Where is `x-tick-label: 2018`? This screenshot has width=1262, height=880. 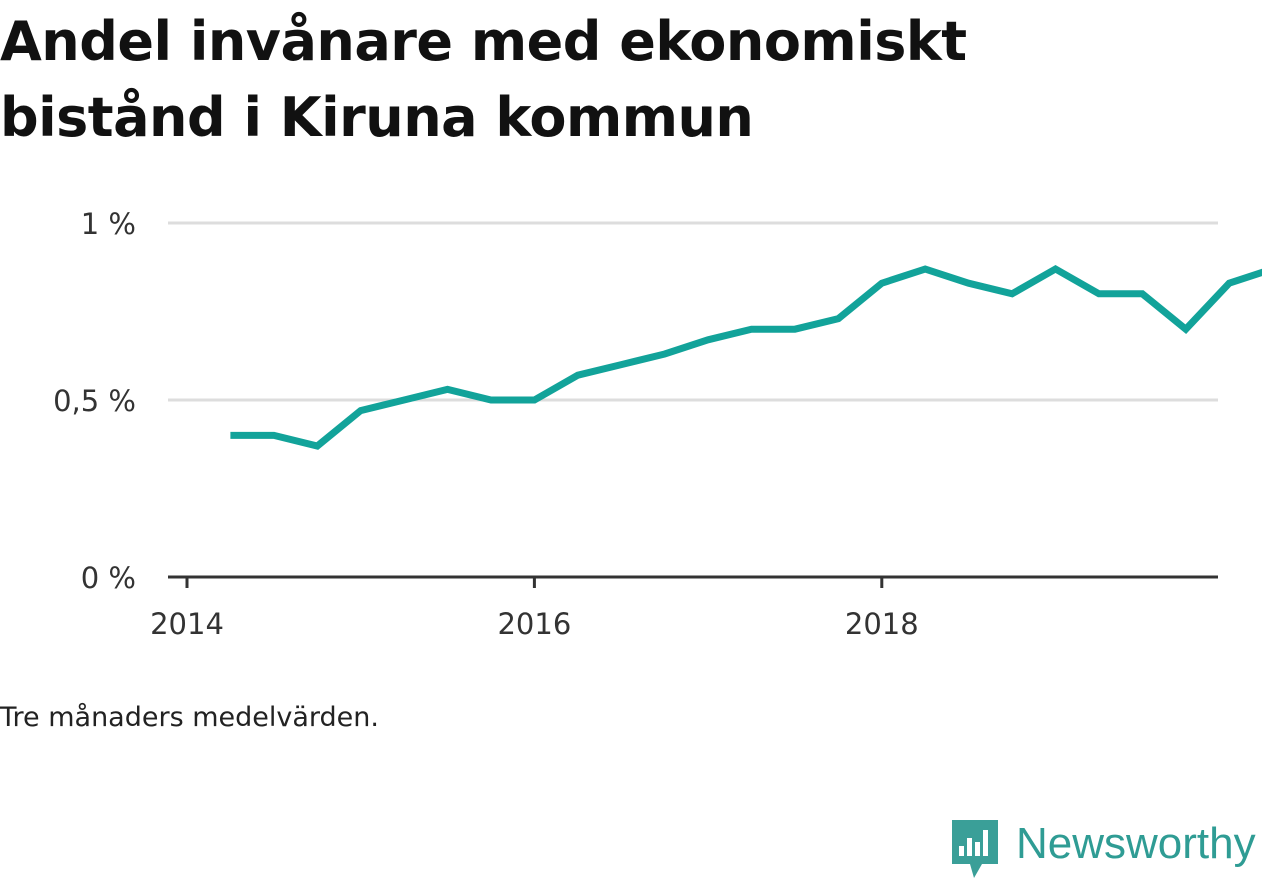 x-tick-label: 2018 is located at coordinates (882, 624).